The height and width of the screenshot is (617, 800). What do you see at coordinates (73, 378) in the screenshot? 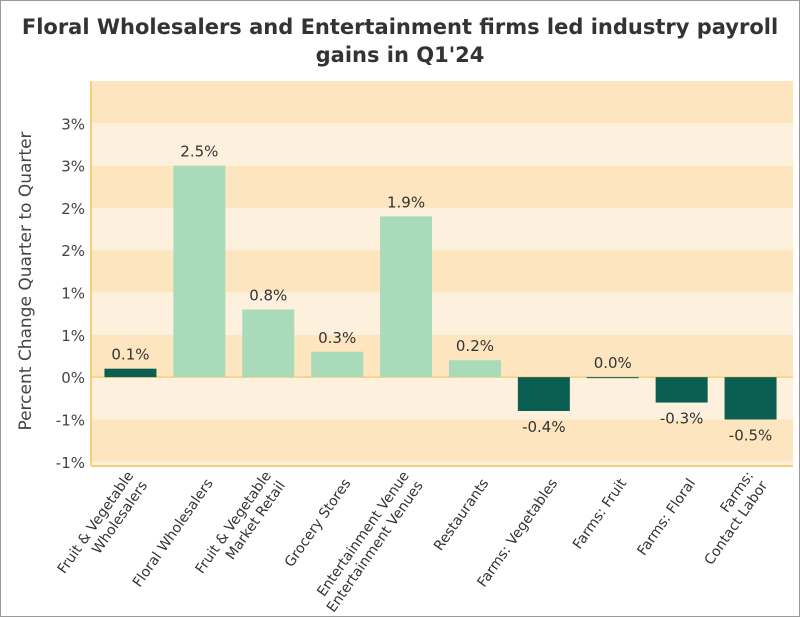
I see `y-tick-label: 0%` at bounding box center [73, 378].